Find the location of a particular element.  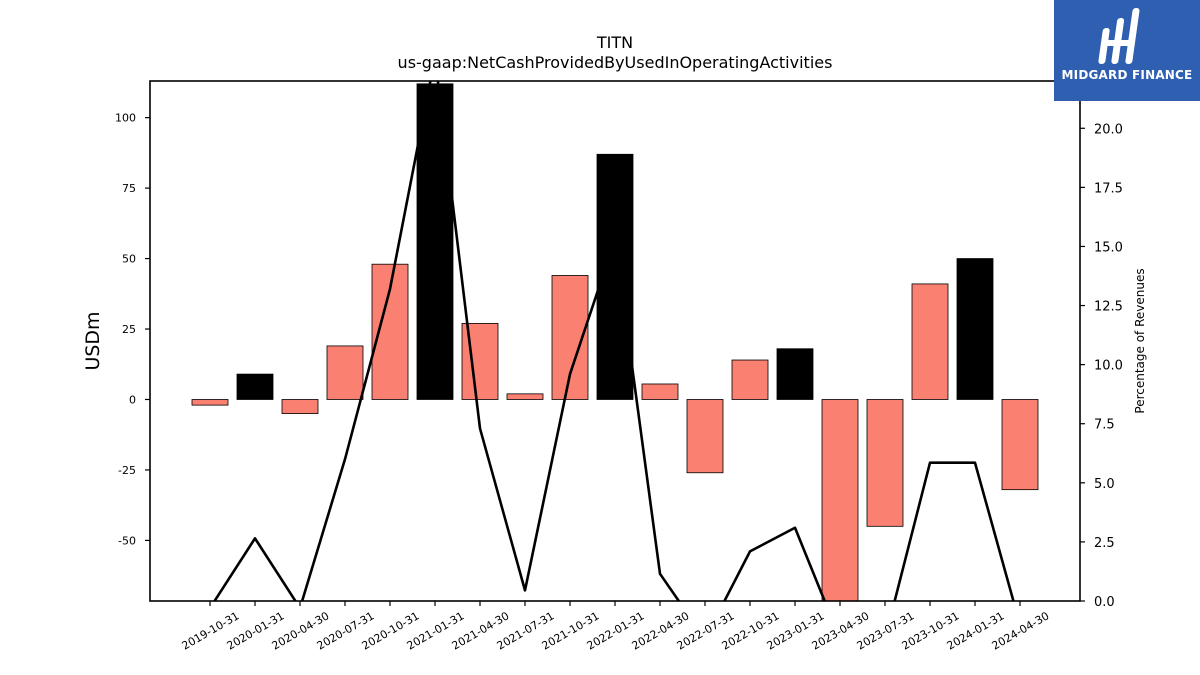

y-axis-label: USDm is located at coordinates (93, 340).